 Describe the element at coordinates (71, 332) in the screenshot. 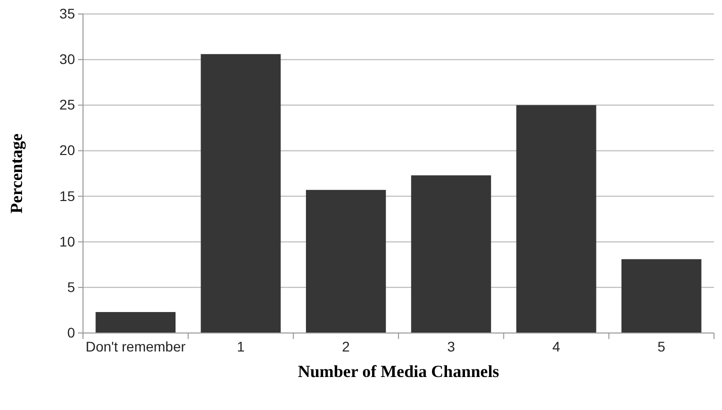

I see `y-tick-label: 0` at that location.